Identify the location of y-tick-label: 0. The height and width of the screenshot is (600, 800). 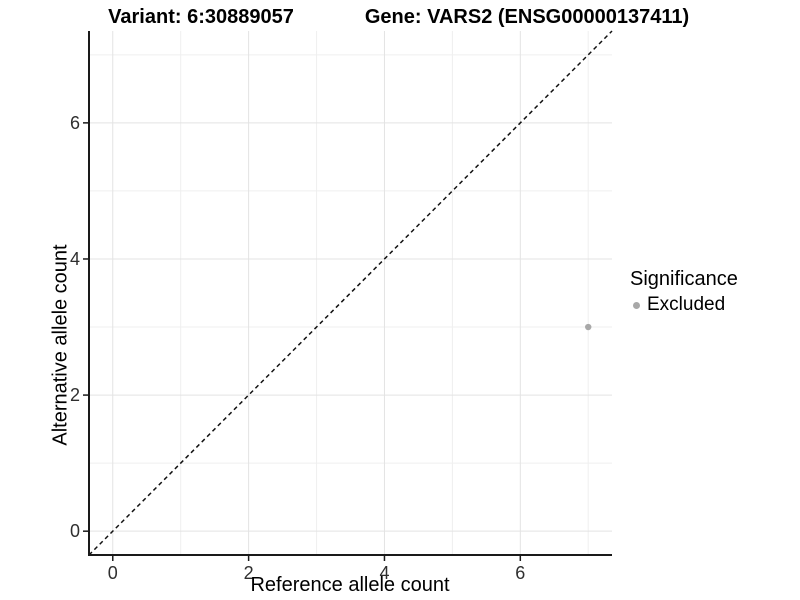
(74, 531).